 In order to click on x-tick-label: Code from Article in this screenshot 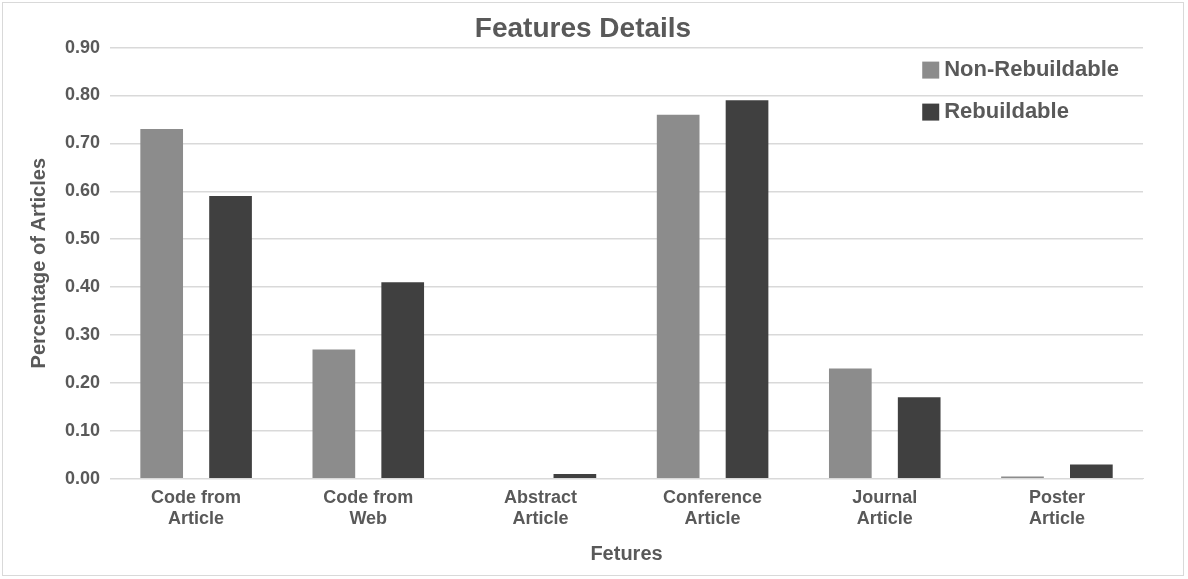, I will do `click(196, 507)`.